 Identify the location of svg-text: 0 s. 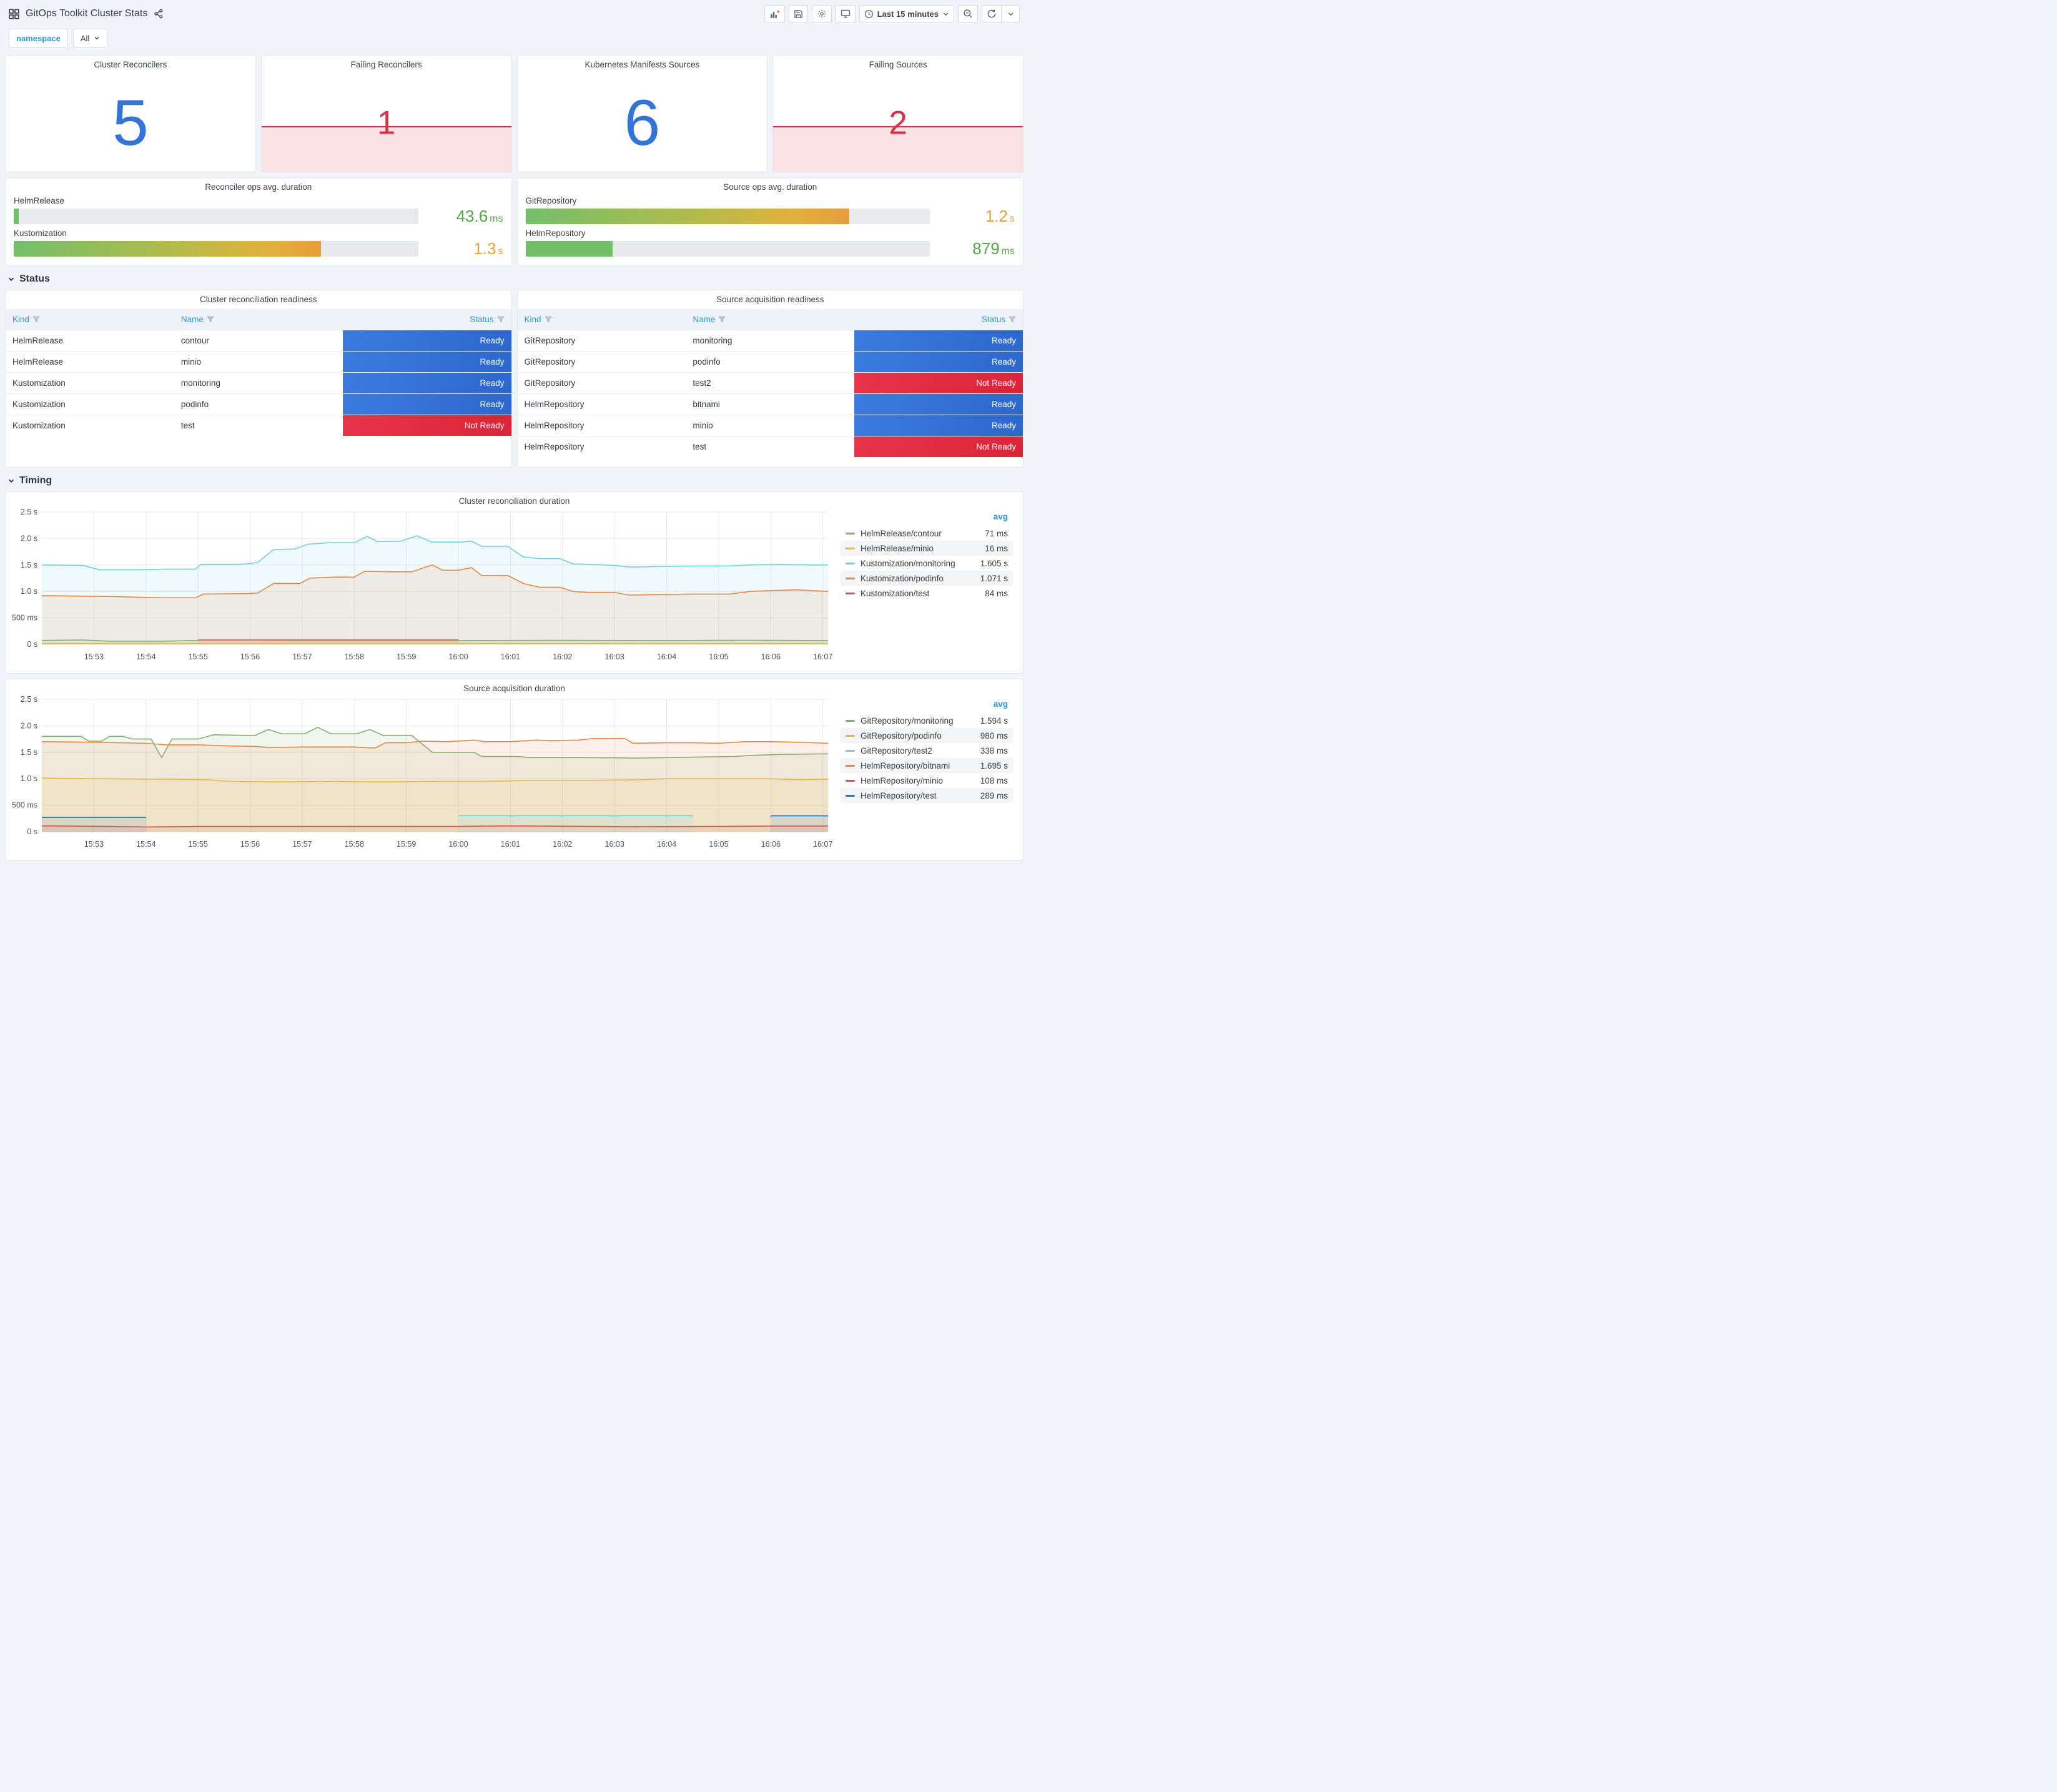
(32, 644).